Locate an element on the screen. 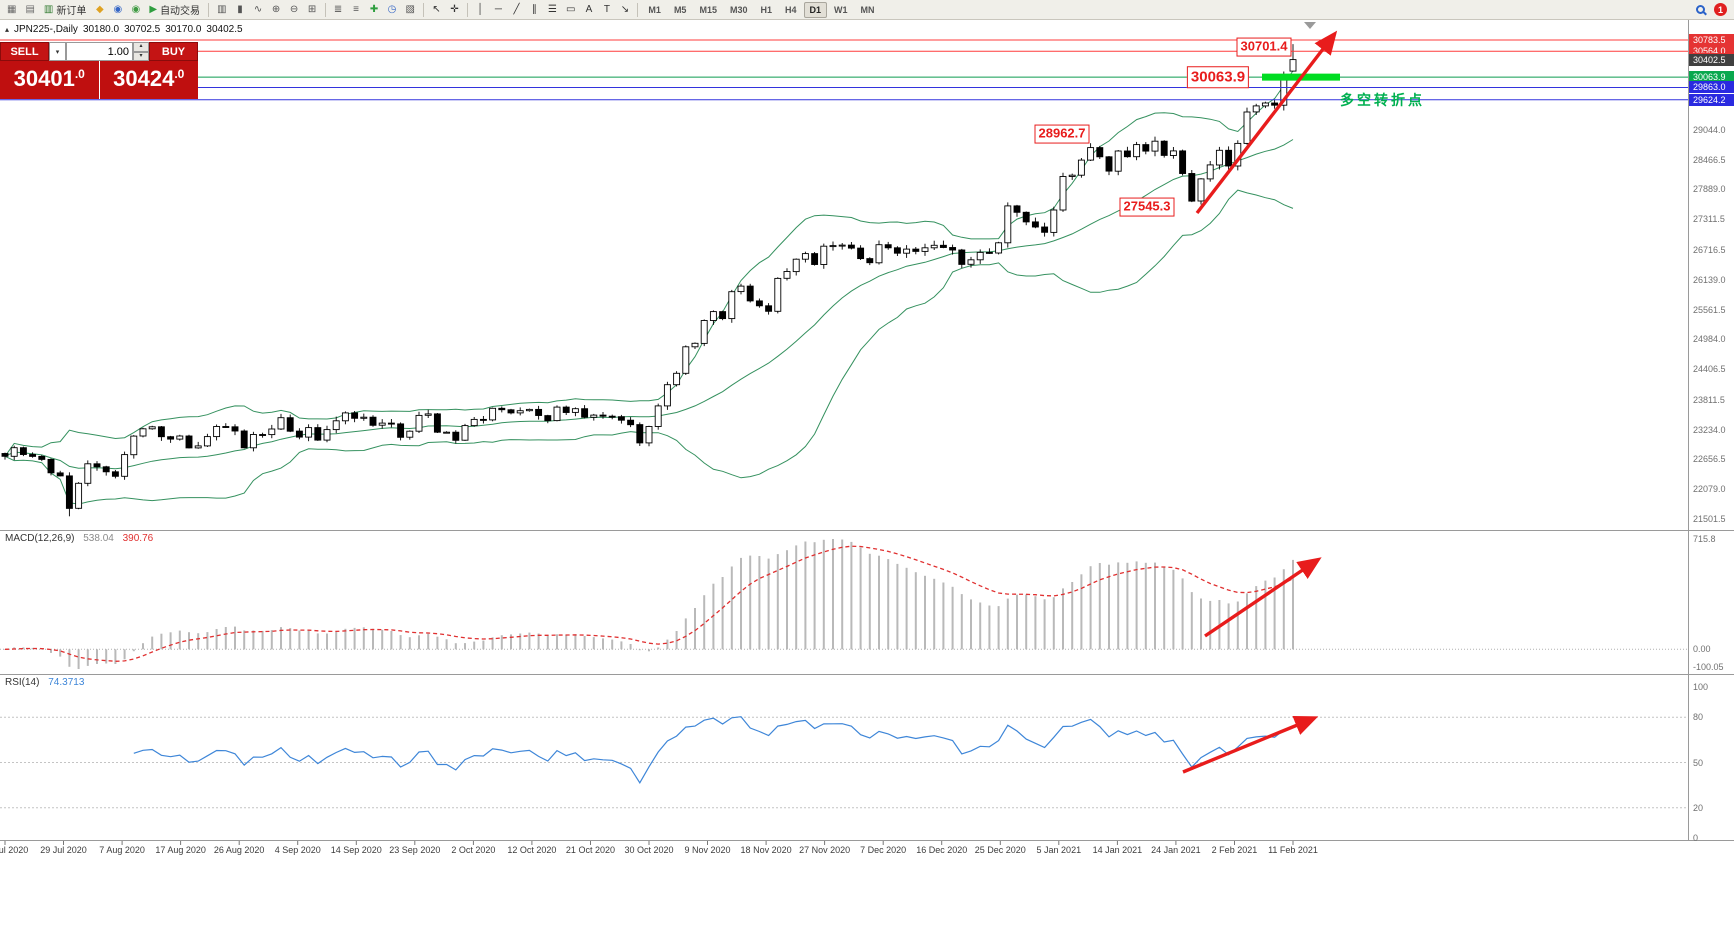 The height and width of the screenshot is (946, 1734). crosshair-button: ✛ is located at coordinates (454, 9).